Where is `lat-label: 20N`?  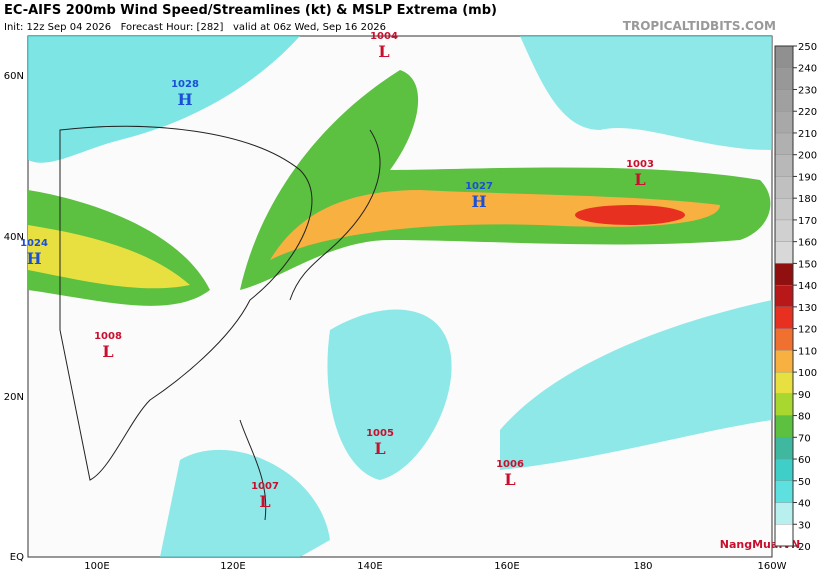 lat-label: 20N is located at coordinates (14, 397).